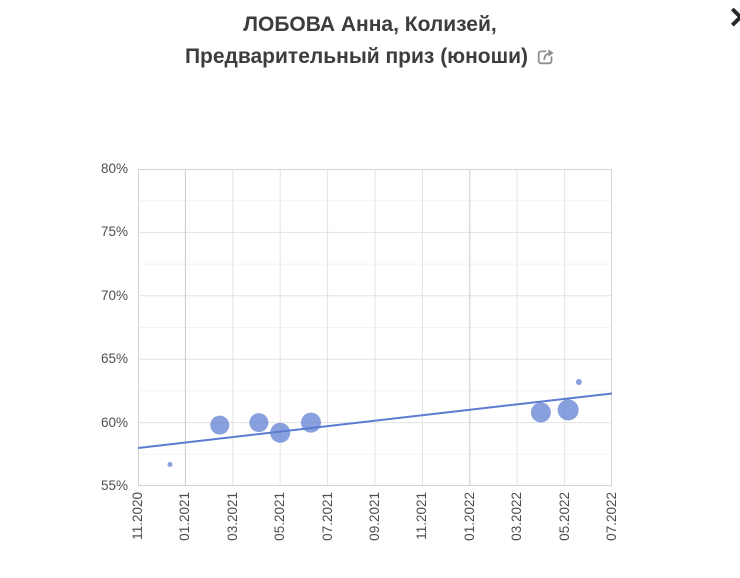  What do you see at coordinates (137, 516) in the screenshot?
I see `x-axis-label: 11.2020` at bounding box center [137, 516].